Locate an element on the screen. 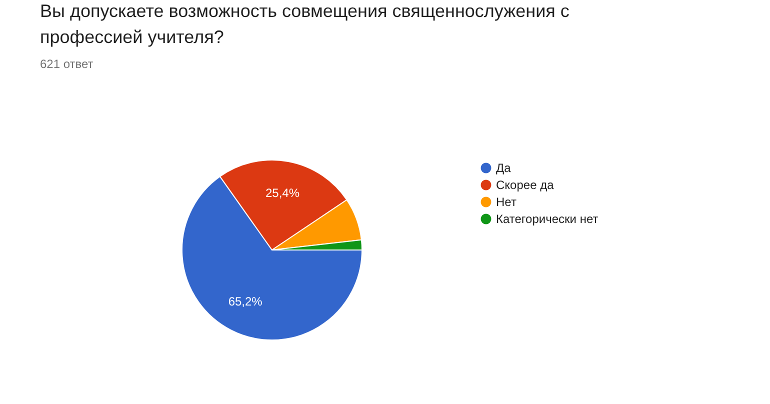  chart-title: Вы допускаете возможность совмещения священнослужения с профессией учителя? is located at coordinates (305, 24).